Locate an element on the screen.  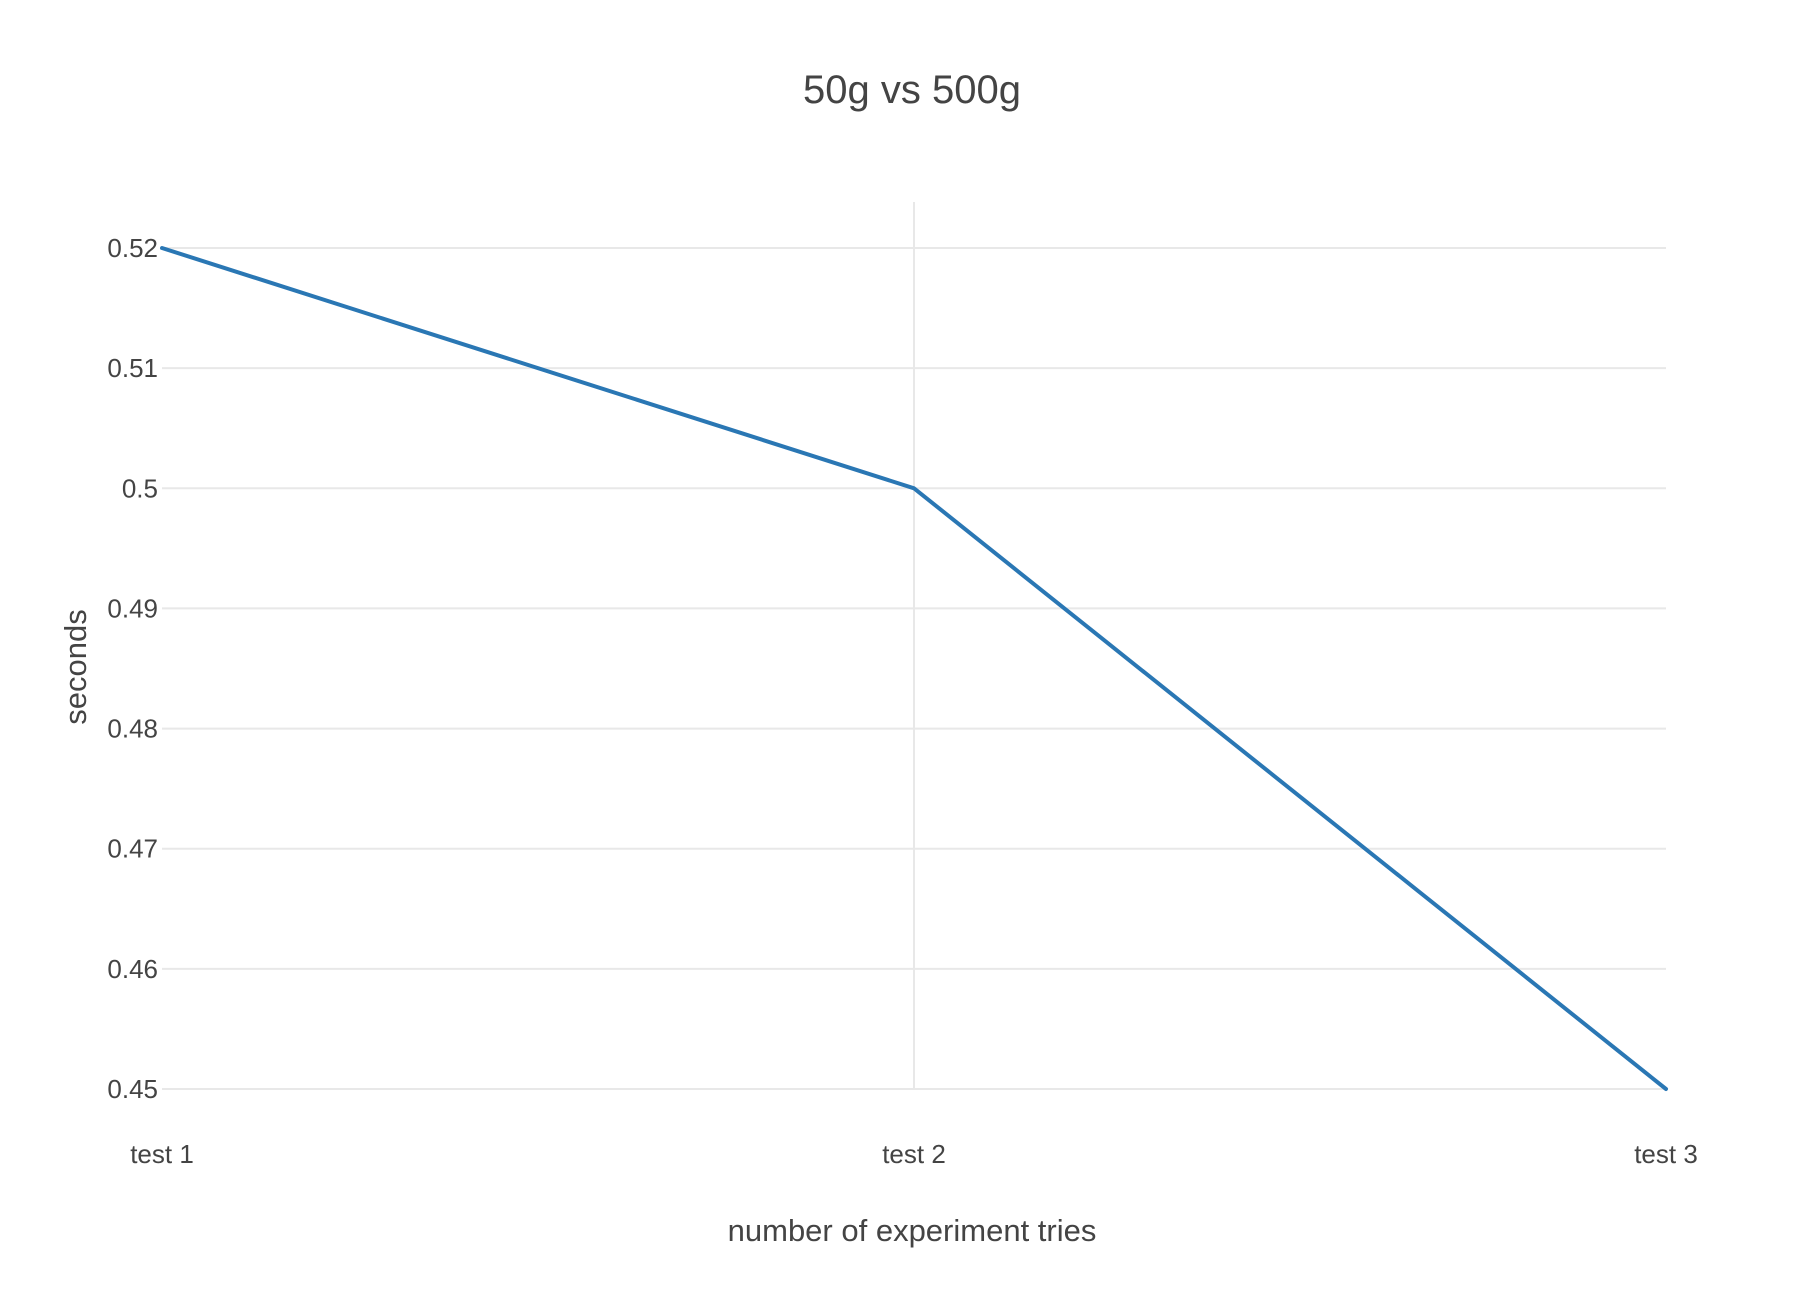
x-tick-label: test 3 is located at coordinates (1666, 1154).